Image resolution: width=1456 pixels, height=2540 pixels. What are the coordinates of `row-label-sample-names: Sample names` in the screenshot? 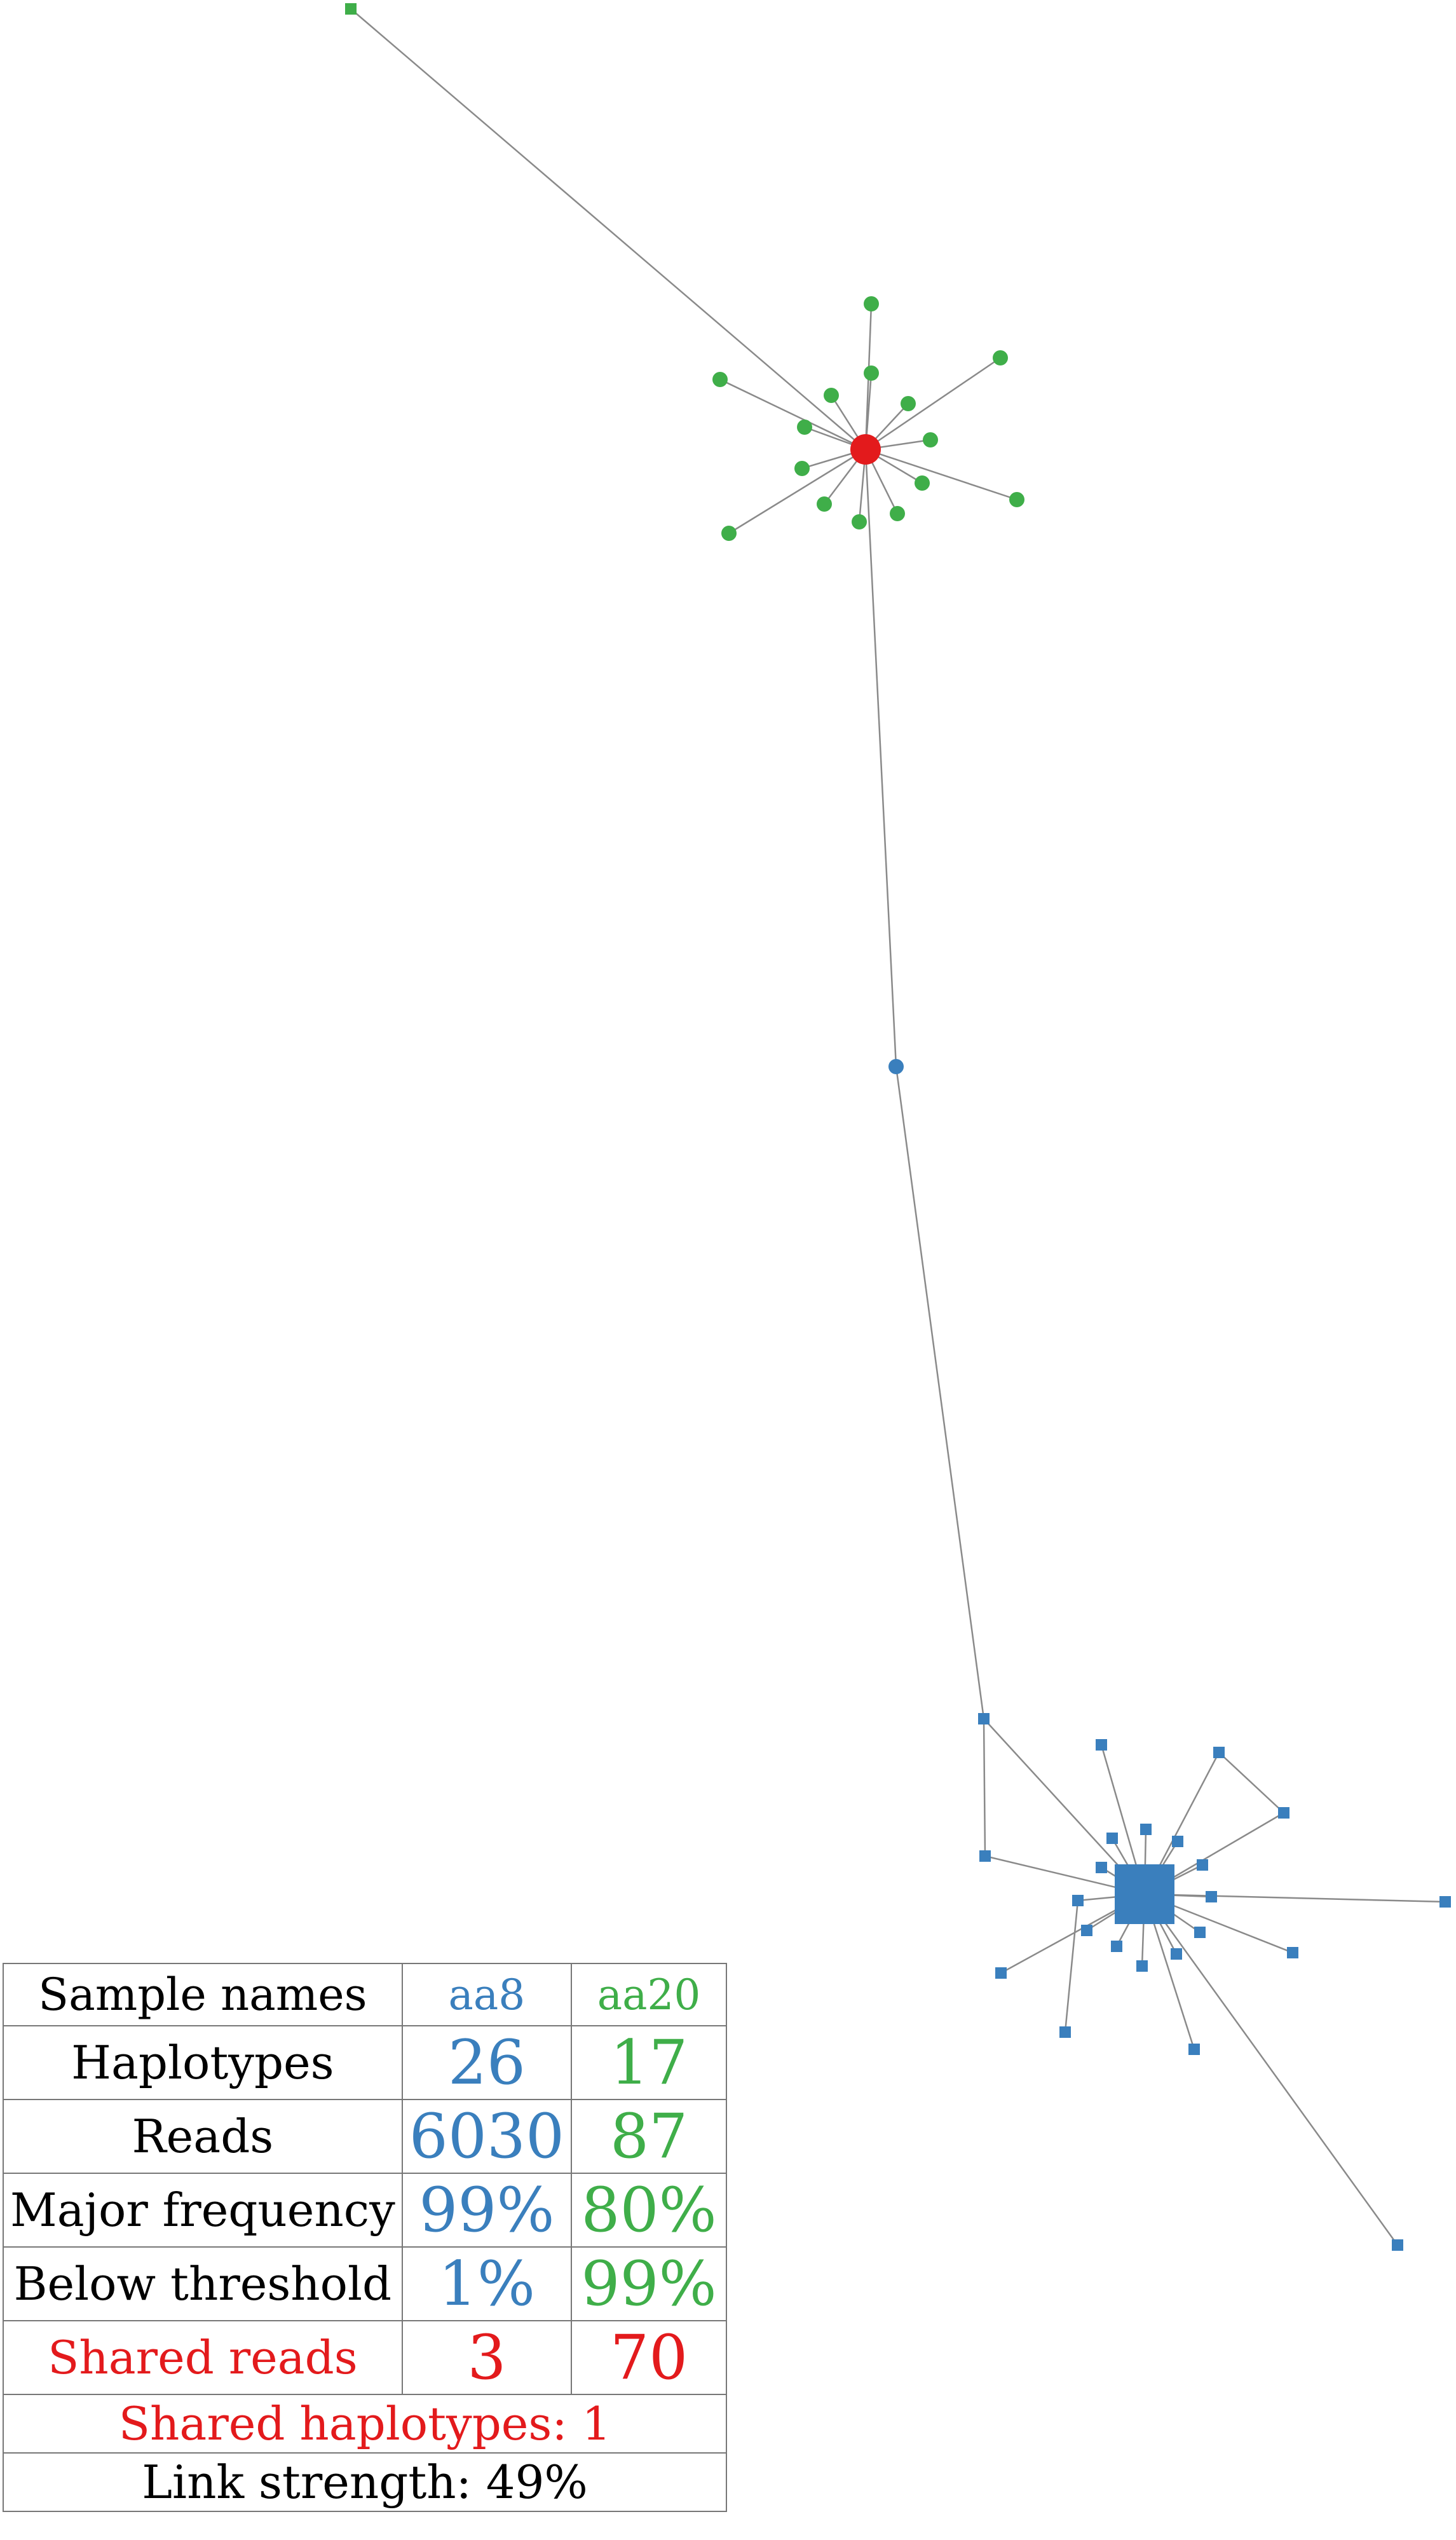 It's located at (203, 1994).